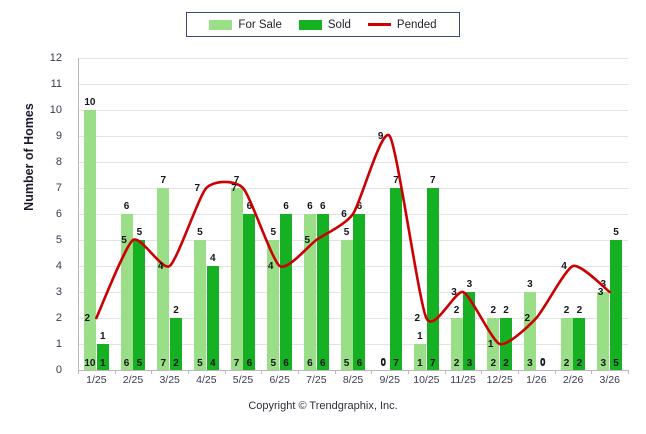  Describe the element at coordinates (55, 110) in the screenshot. I see `y-axis-tick-label: 10` at that location.